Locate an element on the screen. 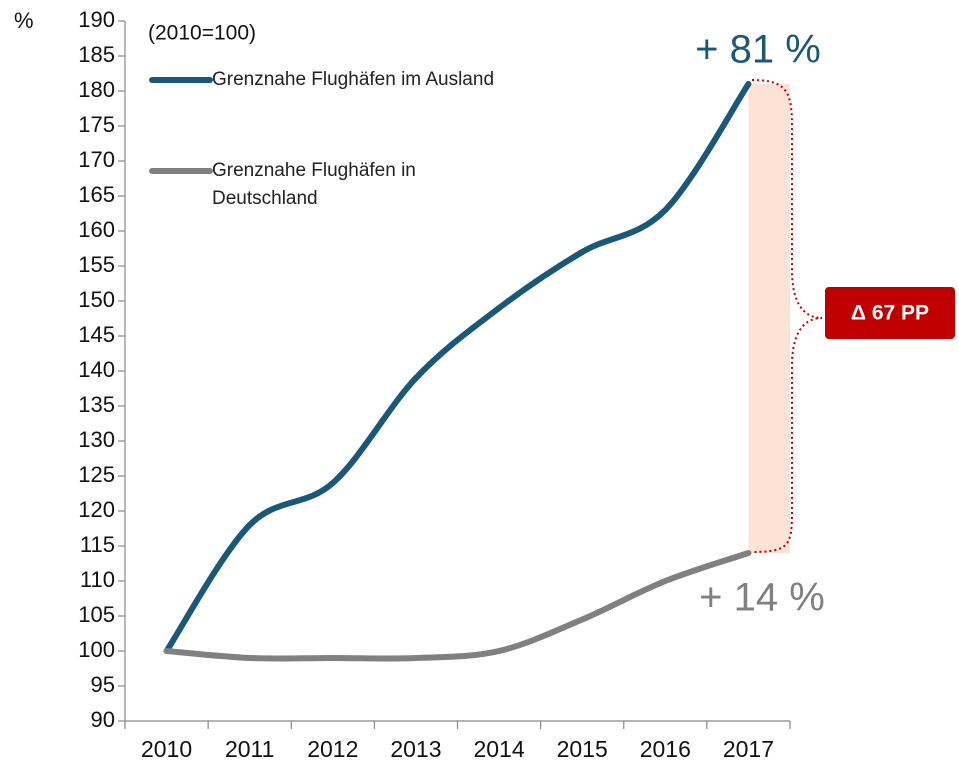 Image resolution: width=959 pixels, height=774 pixels. subtitle: (2010=100) is located at coordinates (202, 33).